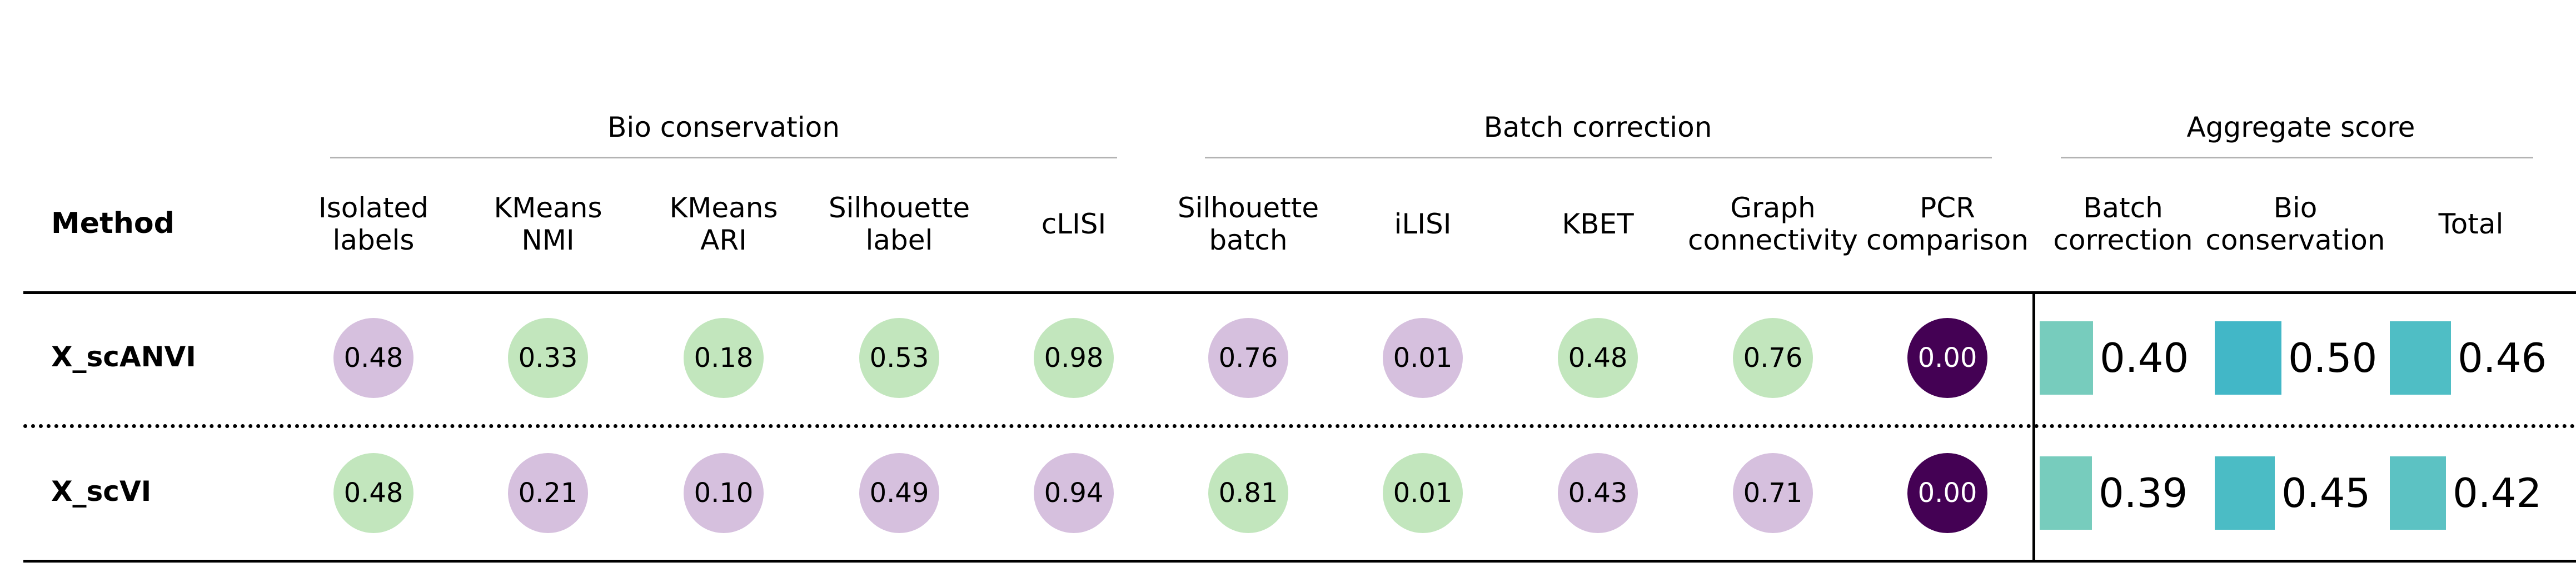  I want to click on score-circle: 0.49, so click(899, 493).